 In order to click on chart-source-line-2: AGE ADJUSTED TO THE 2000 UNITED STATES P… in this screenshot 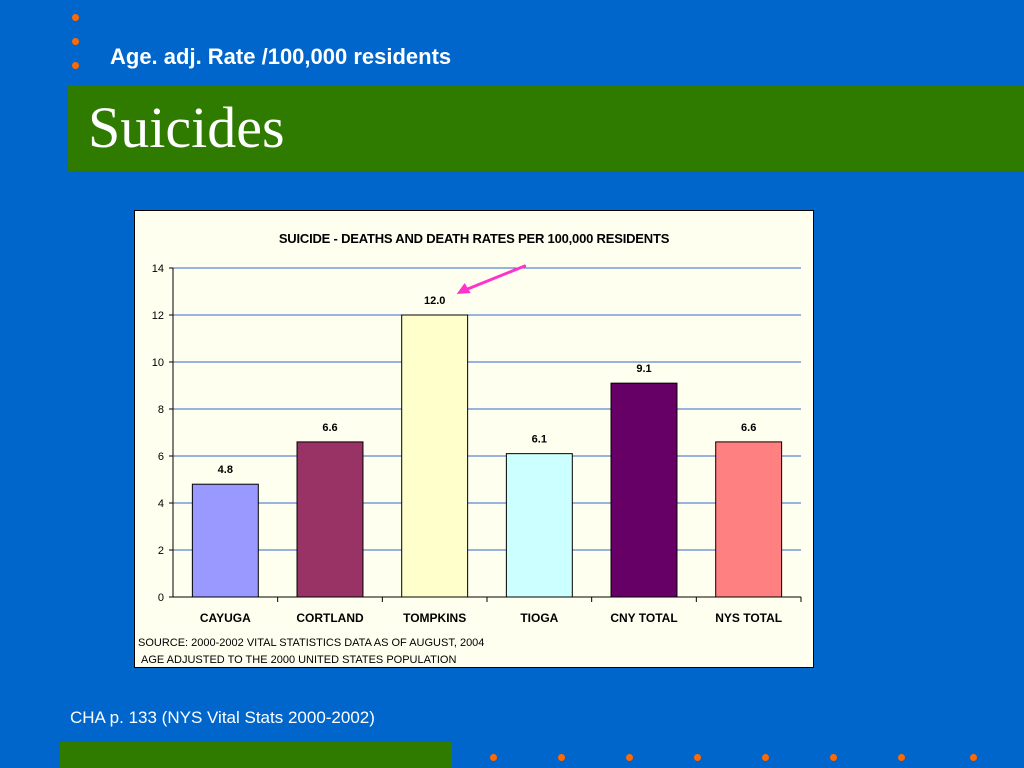, I will do `click(299, 660)`.